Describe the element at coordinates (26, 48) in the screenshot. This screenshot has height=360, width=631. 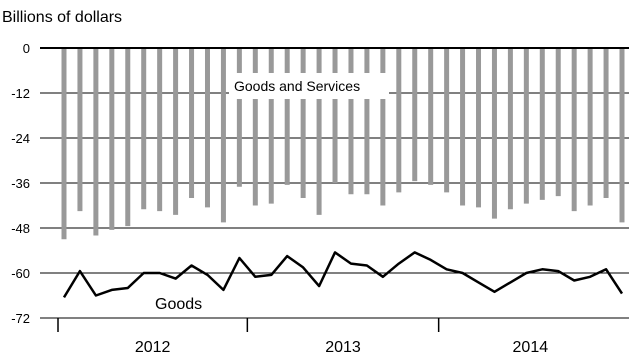
I see `y-tick-label: 0` at that location.